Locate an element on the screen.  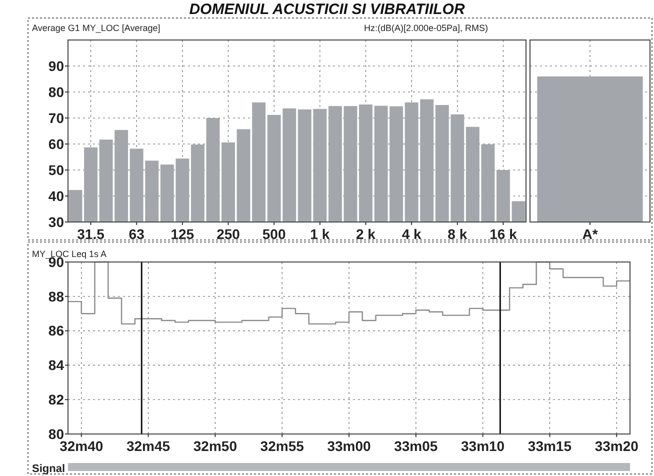
x-tick-label: 33m20 is located at coordinates (616, 446).